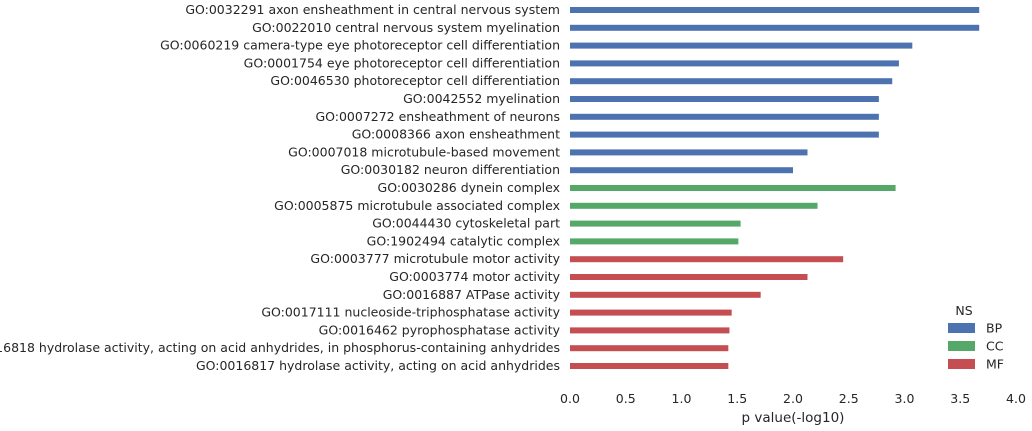  Describe the element at coordinates (994, 328) in the screenshot. I see `legend-label-bp: BP` at that location.